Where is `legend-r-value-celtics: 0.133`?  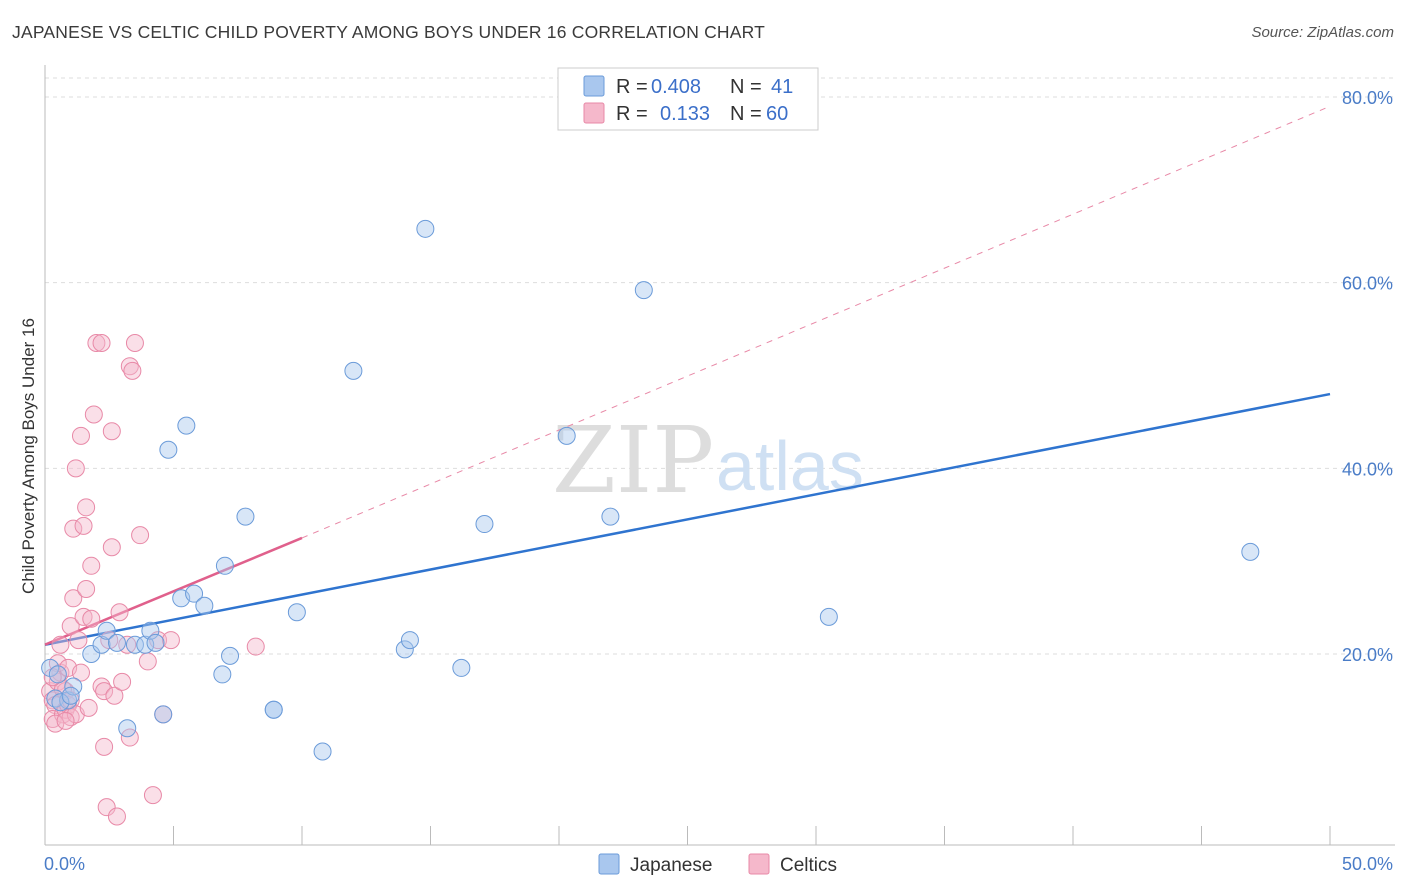 legend-r-value-celtics: 0.133 is located at coordinates (685, 114).